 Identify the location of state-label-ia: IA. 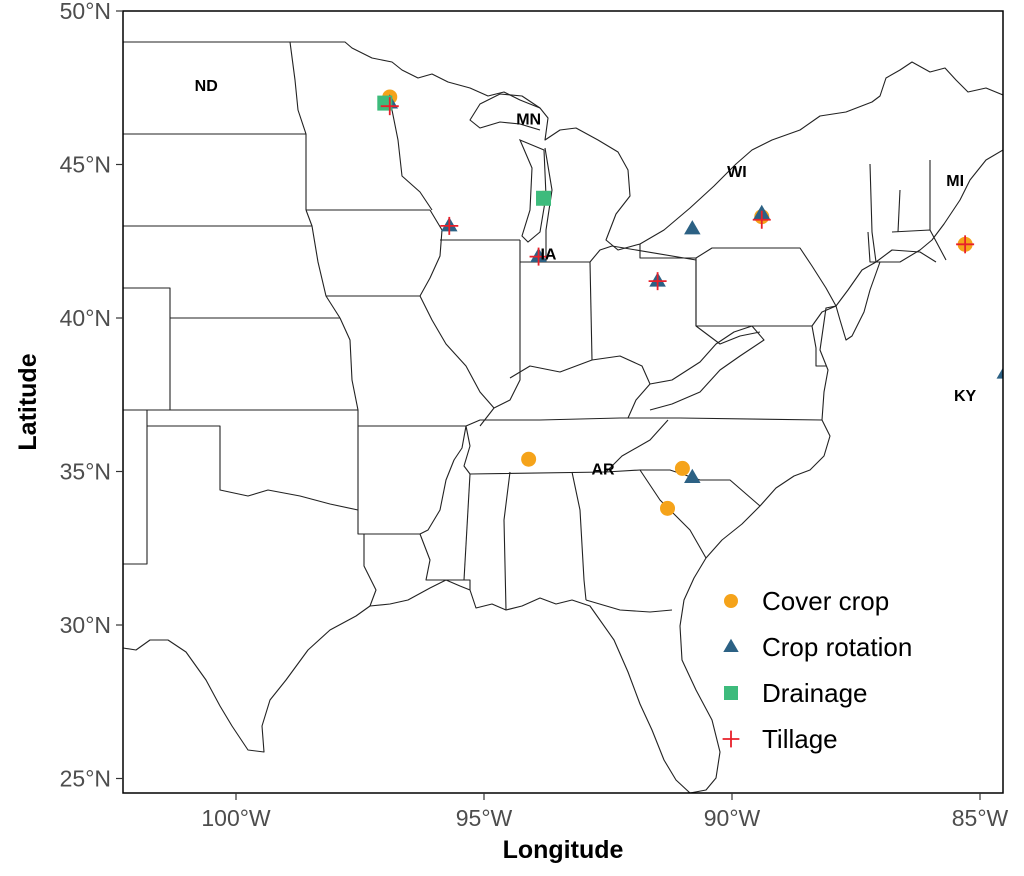
(548, 255).